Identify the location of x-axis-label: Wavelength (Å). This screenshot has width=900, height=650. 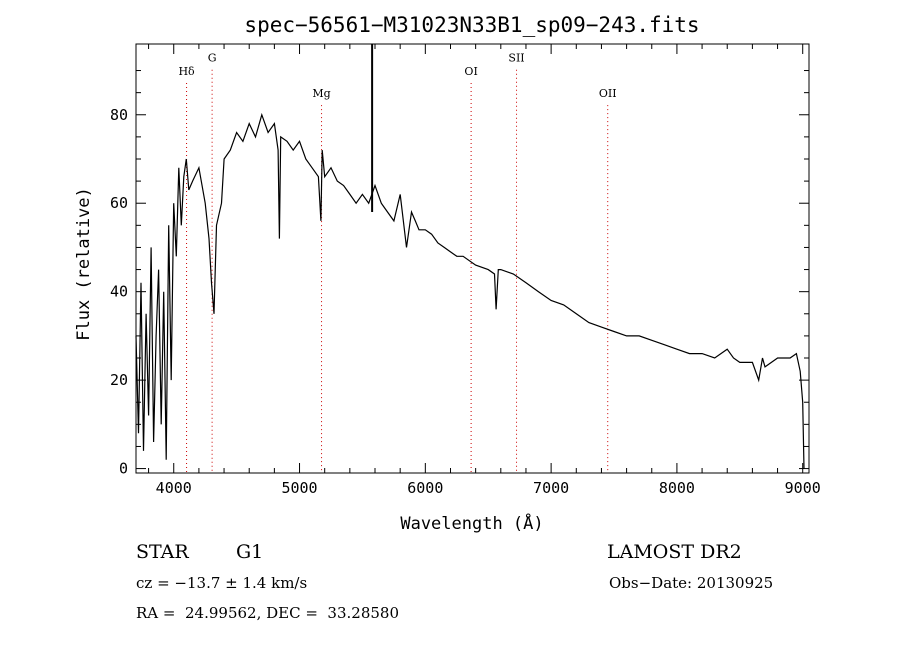
(471, 523).